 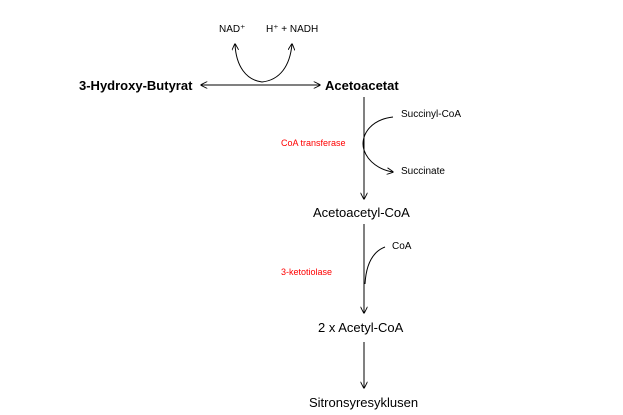 What do you see at coordinates (431, 114) in the screenshot?
I see `cofactor-succinyl-coa: Succinyl-CoA` at bounding box center [431, 114].